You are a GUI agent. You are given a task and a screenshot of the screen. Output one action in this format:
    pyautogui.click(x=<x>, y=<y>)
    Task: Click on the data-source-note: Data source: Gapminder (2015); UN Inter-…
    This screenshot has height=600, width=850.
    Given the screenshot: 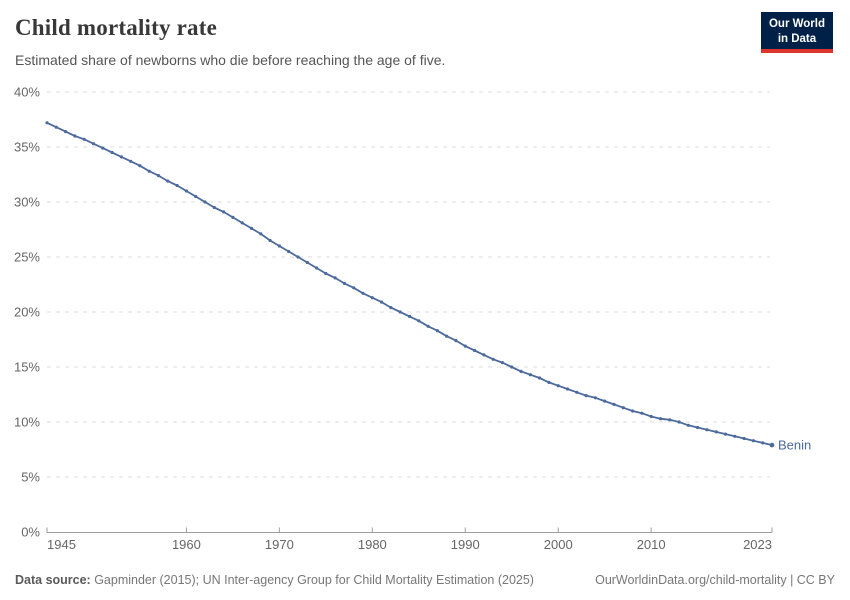 What is the action you would take?
    pyautogui.click(x=274, y=580)
    